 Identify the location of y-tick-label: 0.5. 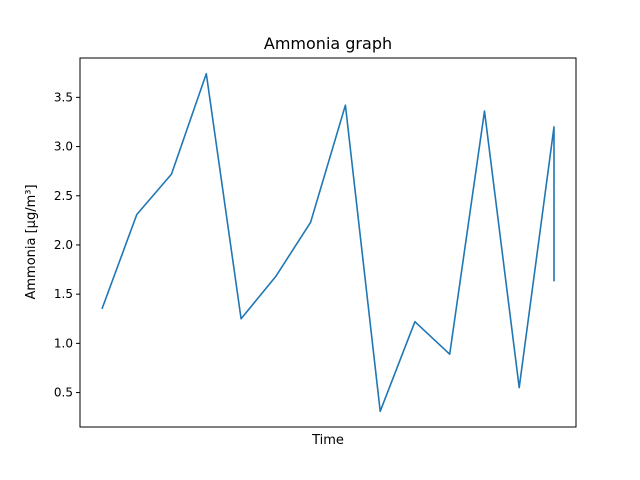
(63, 393).